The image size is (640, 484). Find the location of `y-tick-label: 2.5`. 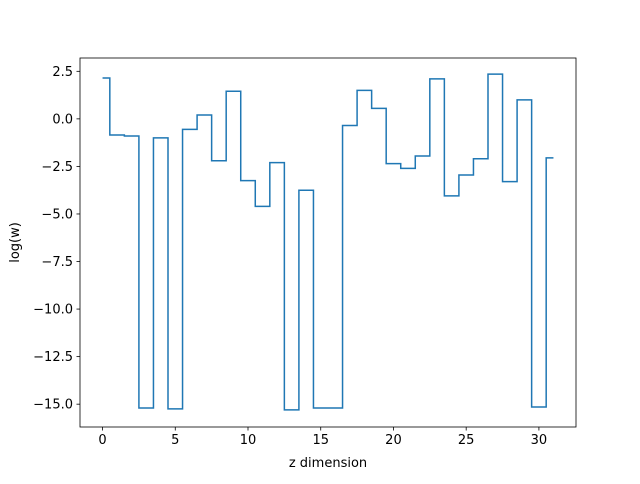

y-tick-label: 2.5 is located at coordinates (62, 72).